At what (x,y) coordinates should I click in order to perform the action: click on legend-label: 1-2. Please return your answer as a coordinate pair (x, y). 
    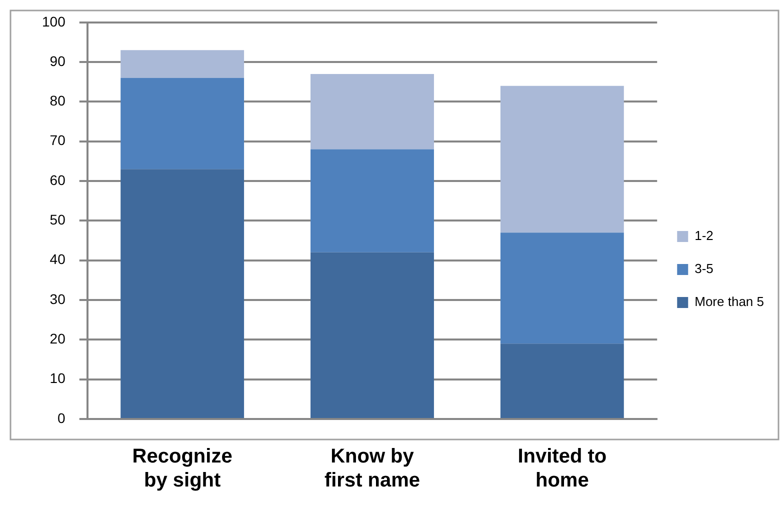
    Looking at the image, I should click on (704, 236).